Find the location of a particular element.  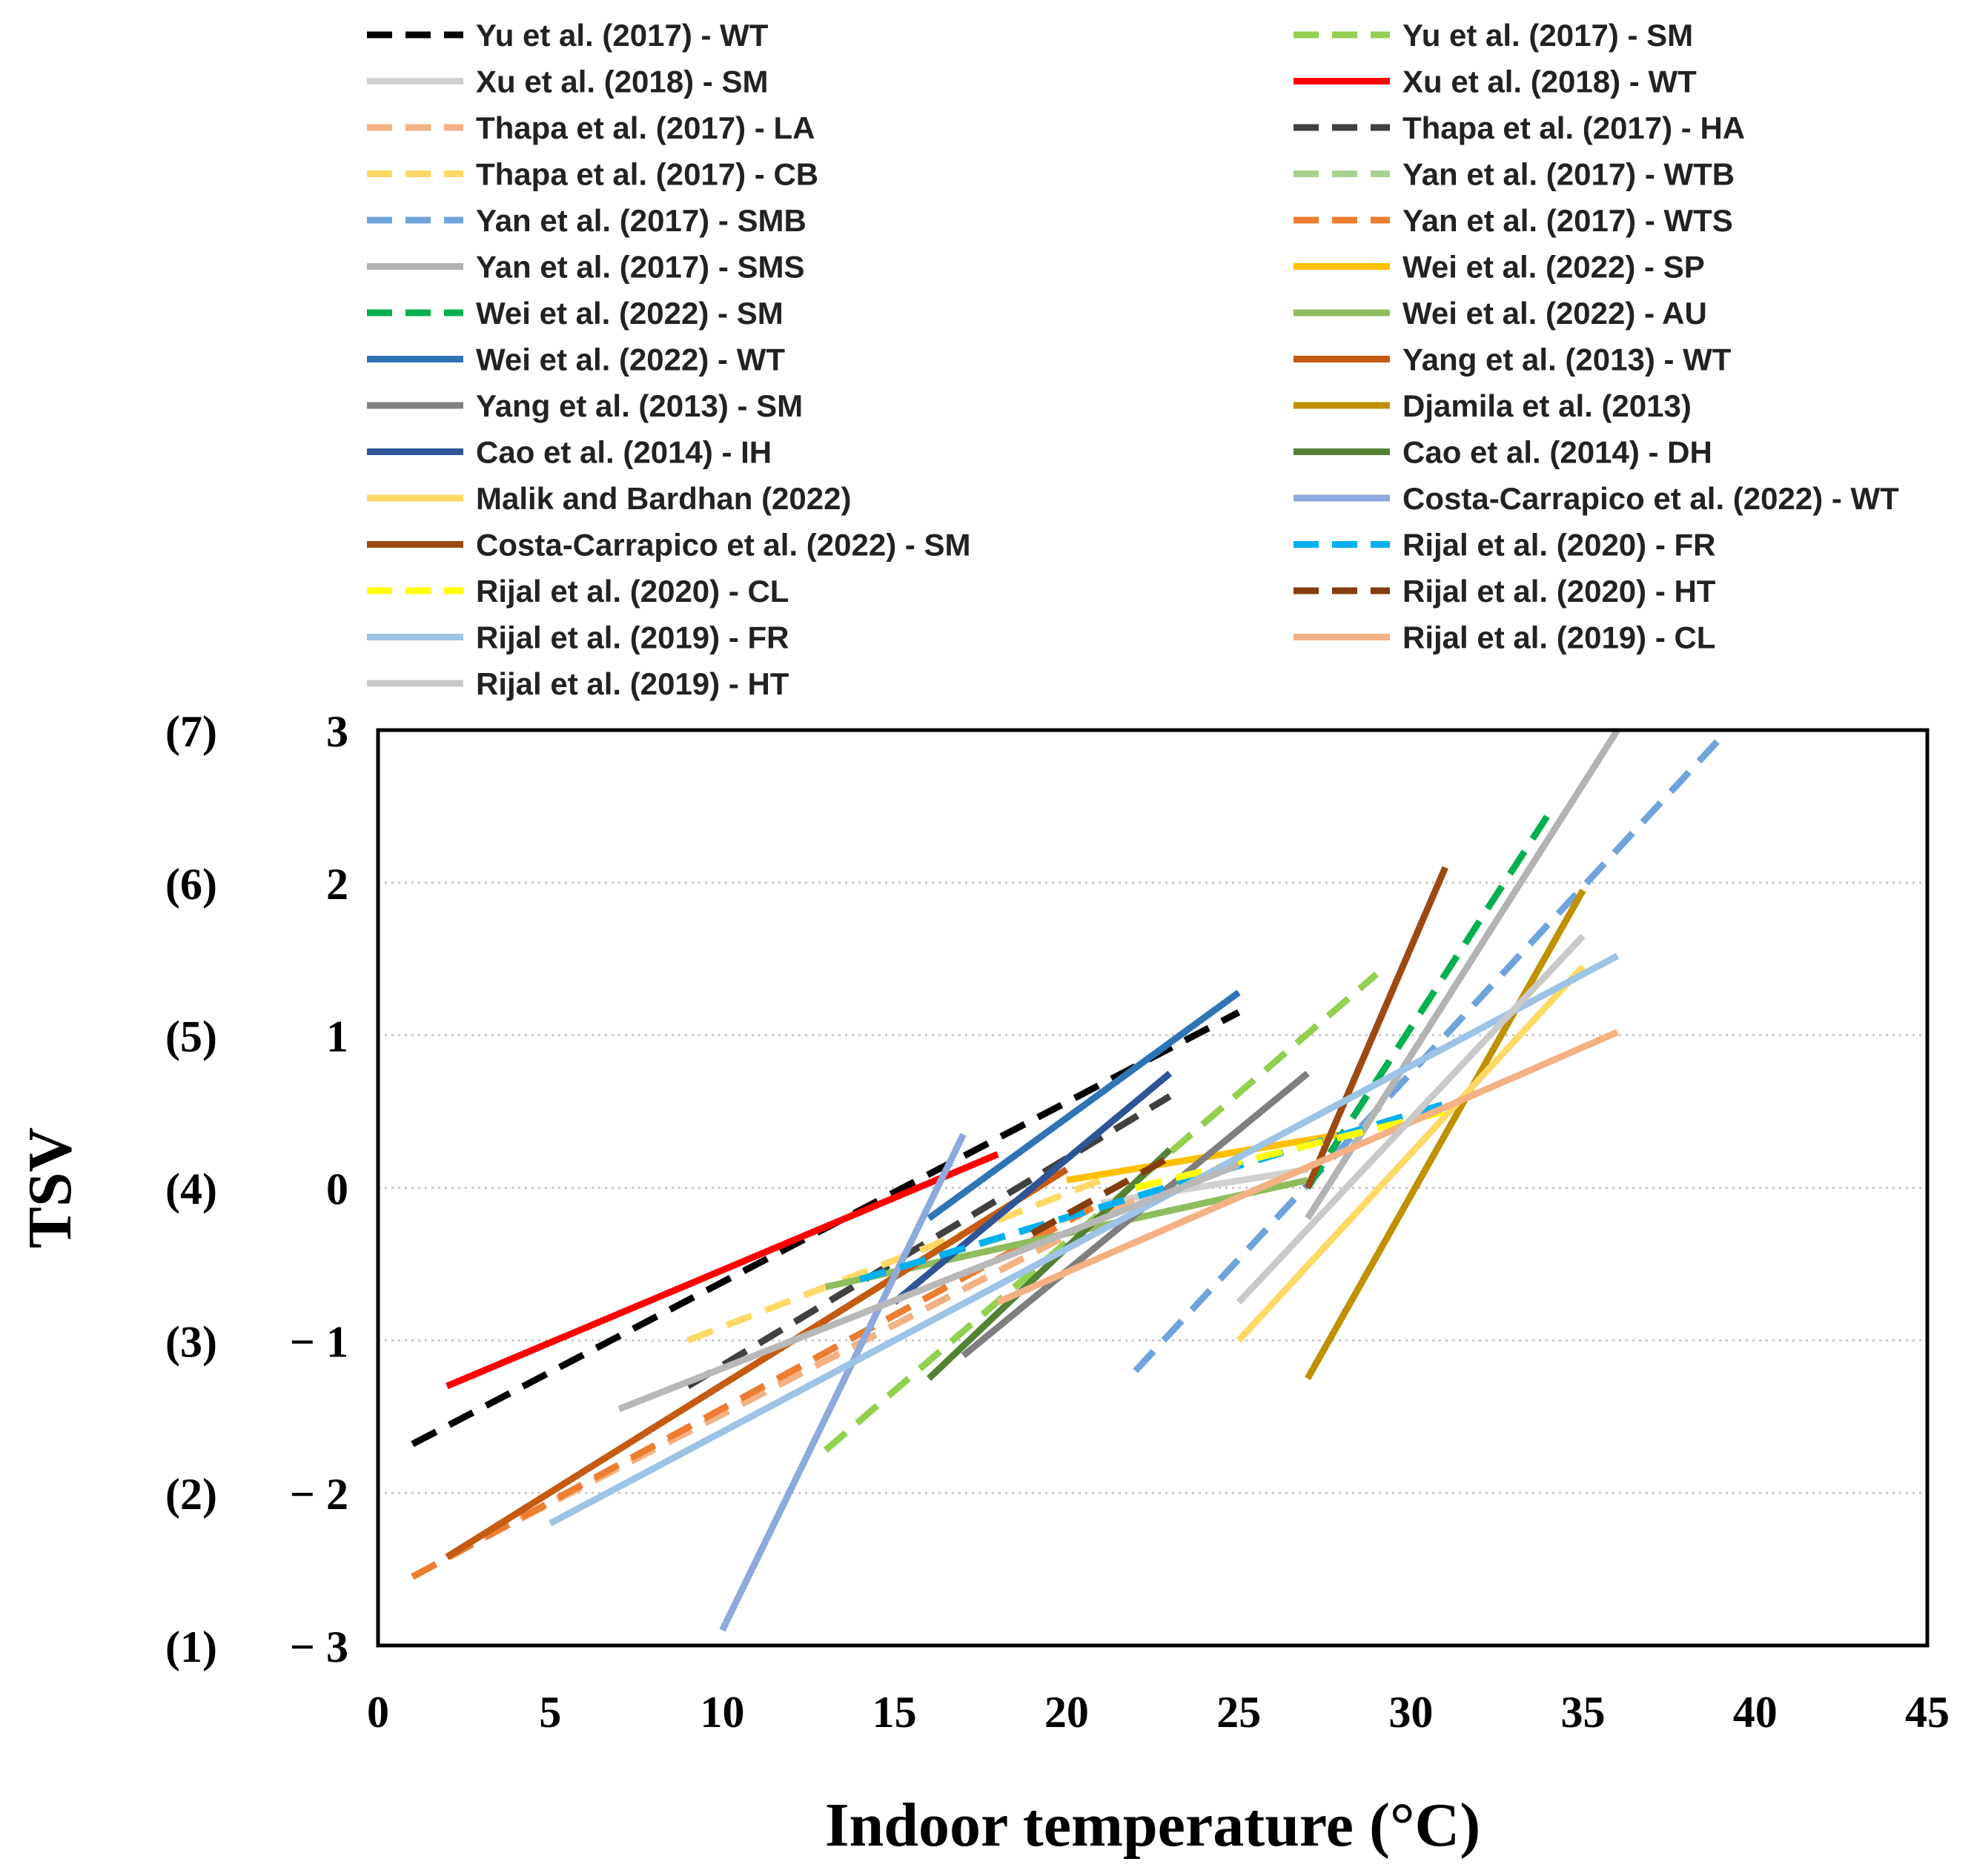

x-tick-label: 35 is located at coordinates (1583, 1712).